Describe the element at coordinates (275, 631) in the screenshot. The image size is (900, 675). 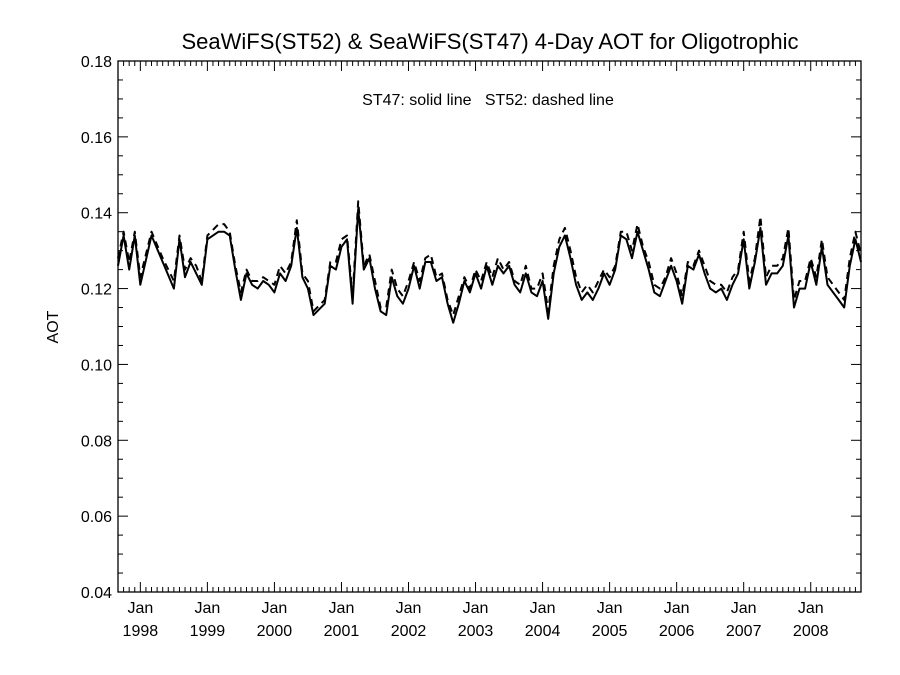
I see `x-tick-year-label: 2000` at that location.